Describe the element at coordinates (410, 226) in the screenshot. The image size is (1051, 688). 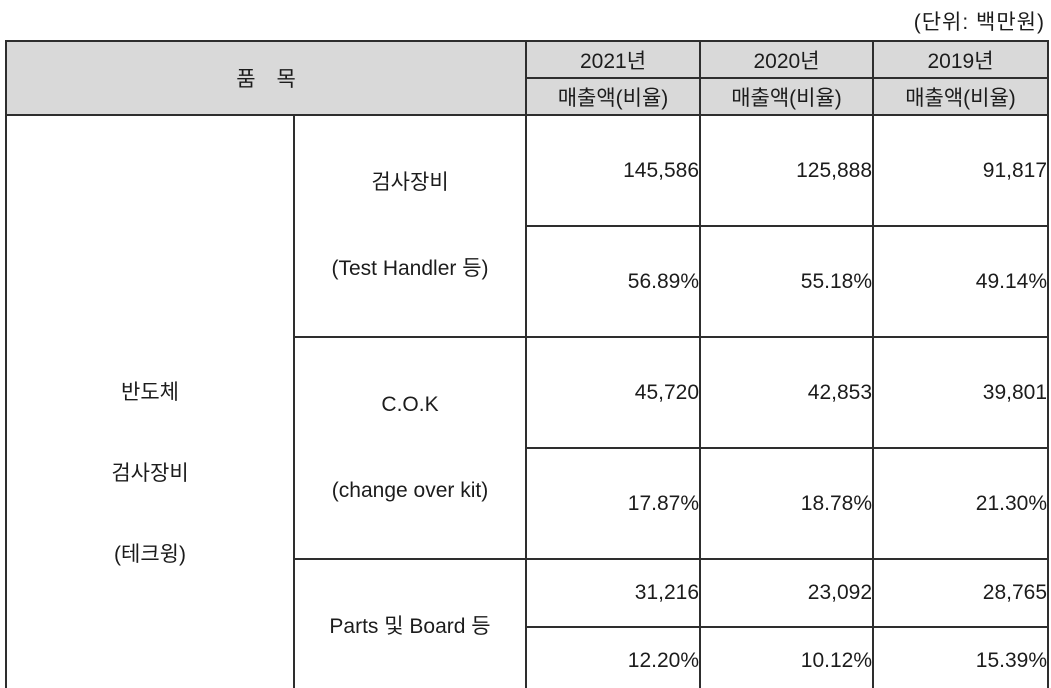
I see `item-cell-test-handler: 검사장비 (Test Handler 등)` at that location.